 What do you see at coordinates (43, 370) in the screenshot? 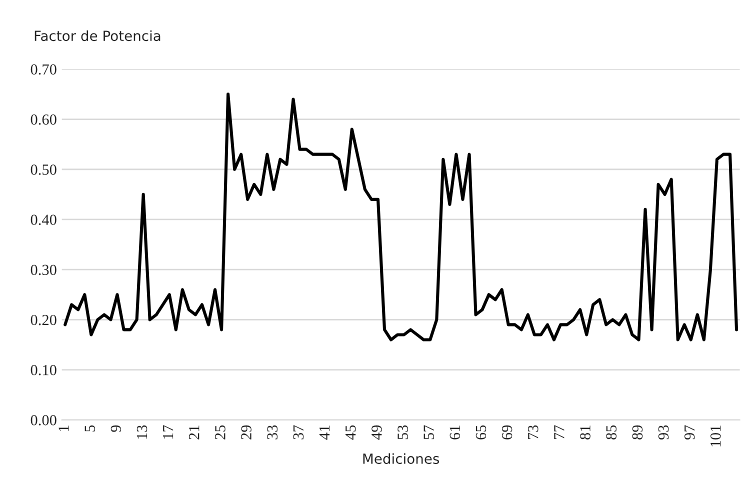
I see `y-tick-label: 0.10` at bounding box center [43, 370].